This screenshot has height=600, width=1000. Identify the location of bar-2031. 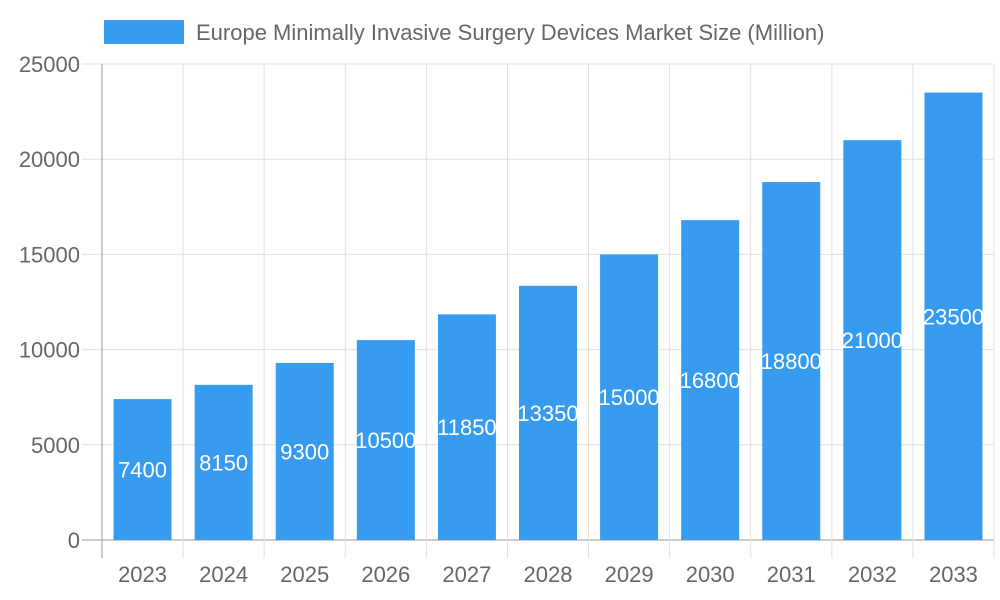
(791, 361).